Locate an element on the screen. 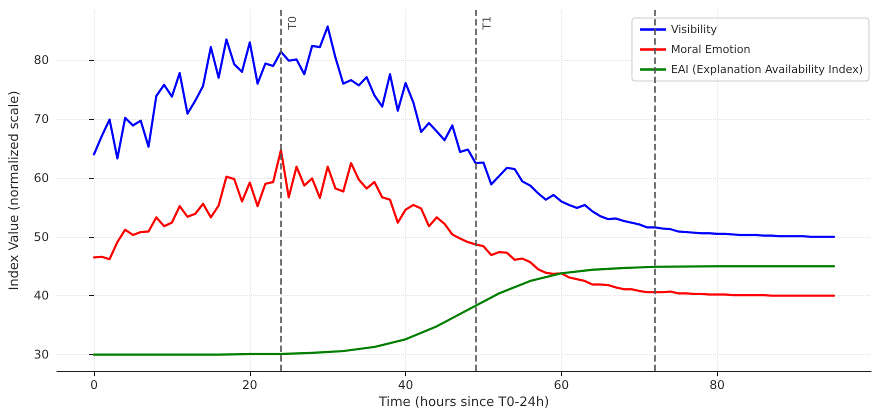 The image size is (873, 414). ref-line-label: T1 is located at coordinates (487, 23).